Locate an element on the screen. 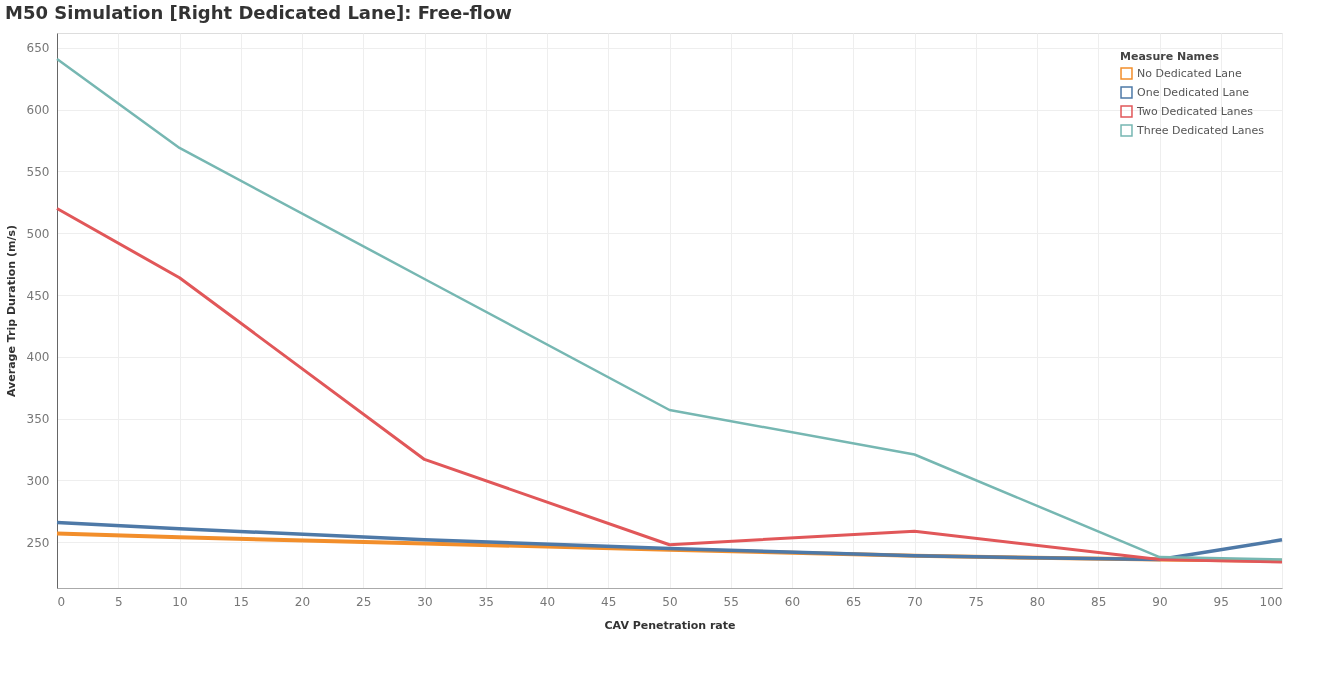 This screenshot has width=1322, height=673. x-tick-label: 0 is located at coordinates (61, 601).